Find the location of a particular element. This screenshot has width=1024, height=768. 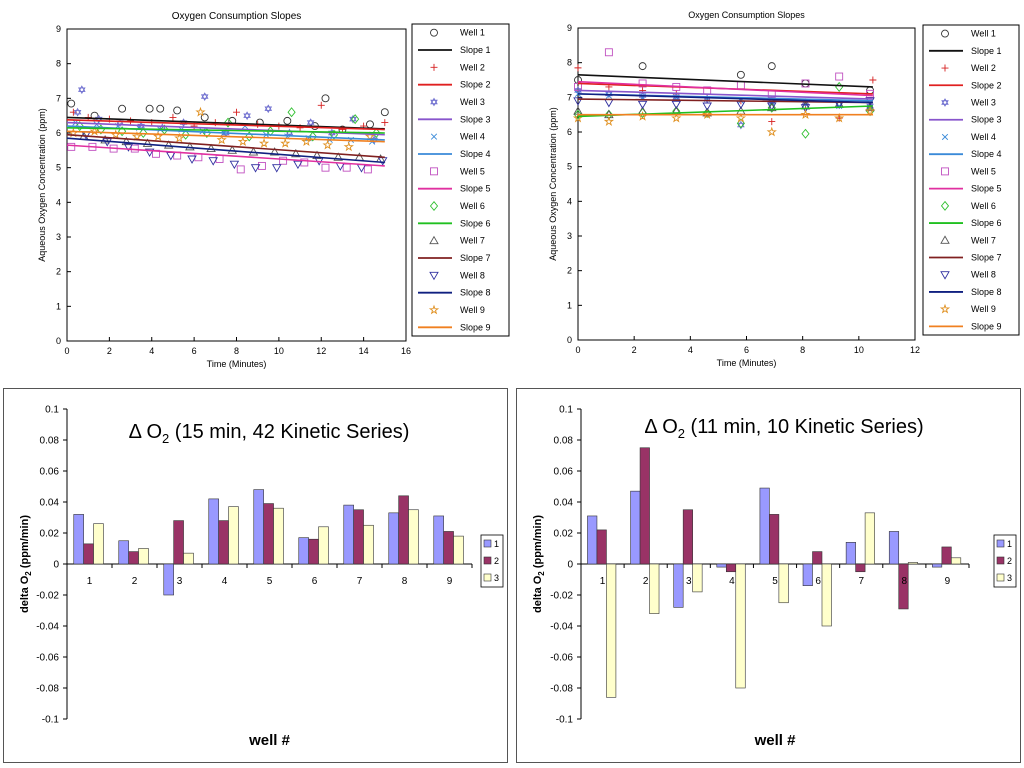

x-tick-label: 1 is located at coordinates (603, 581).